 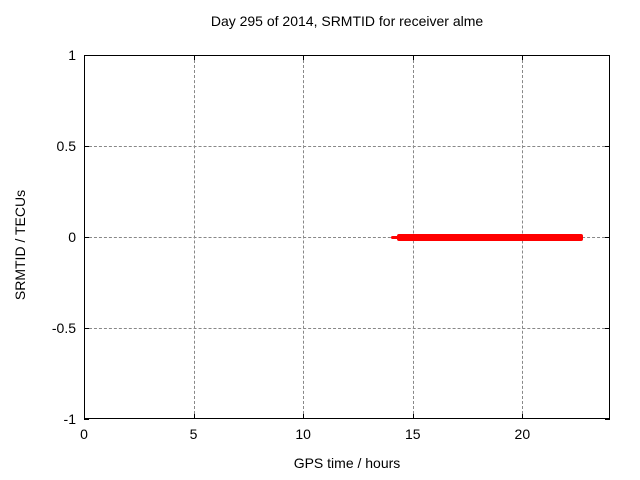 I want to click on x-tick-label: 15, so click(x=412, y=434).